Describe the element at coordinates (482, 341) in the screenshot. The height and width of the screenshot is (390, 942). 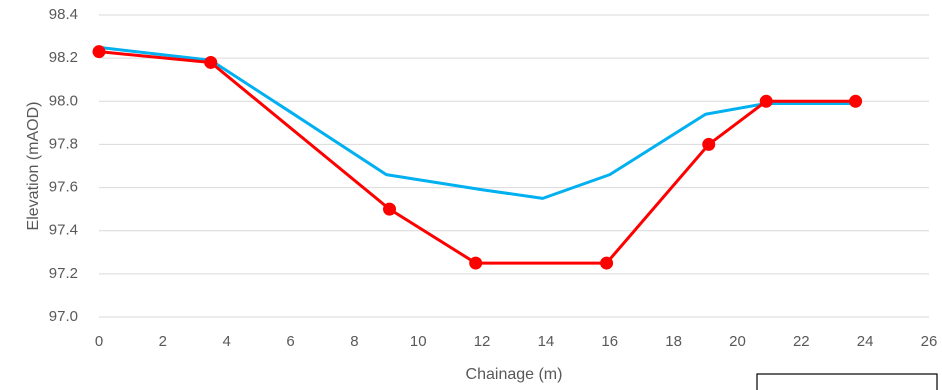
I see `x-tick-label: 12` at that location.